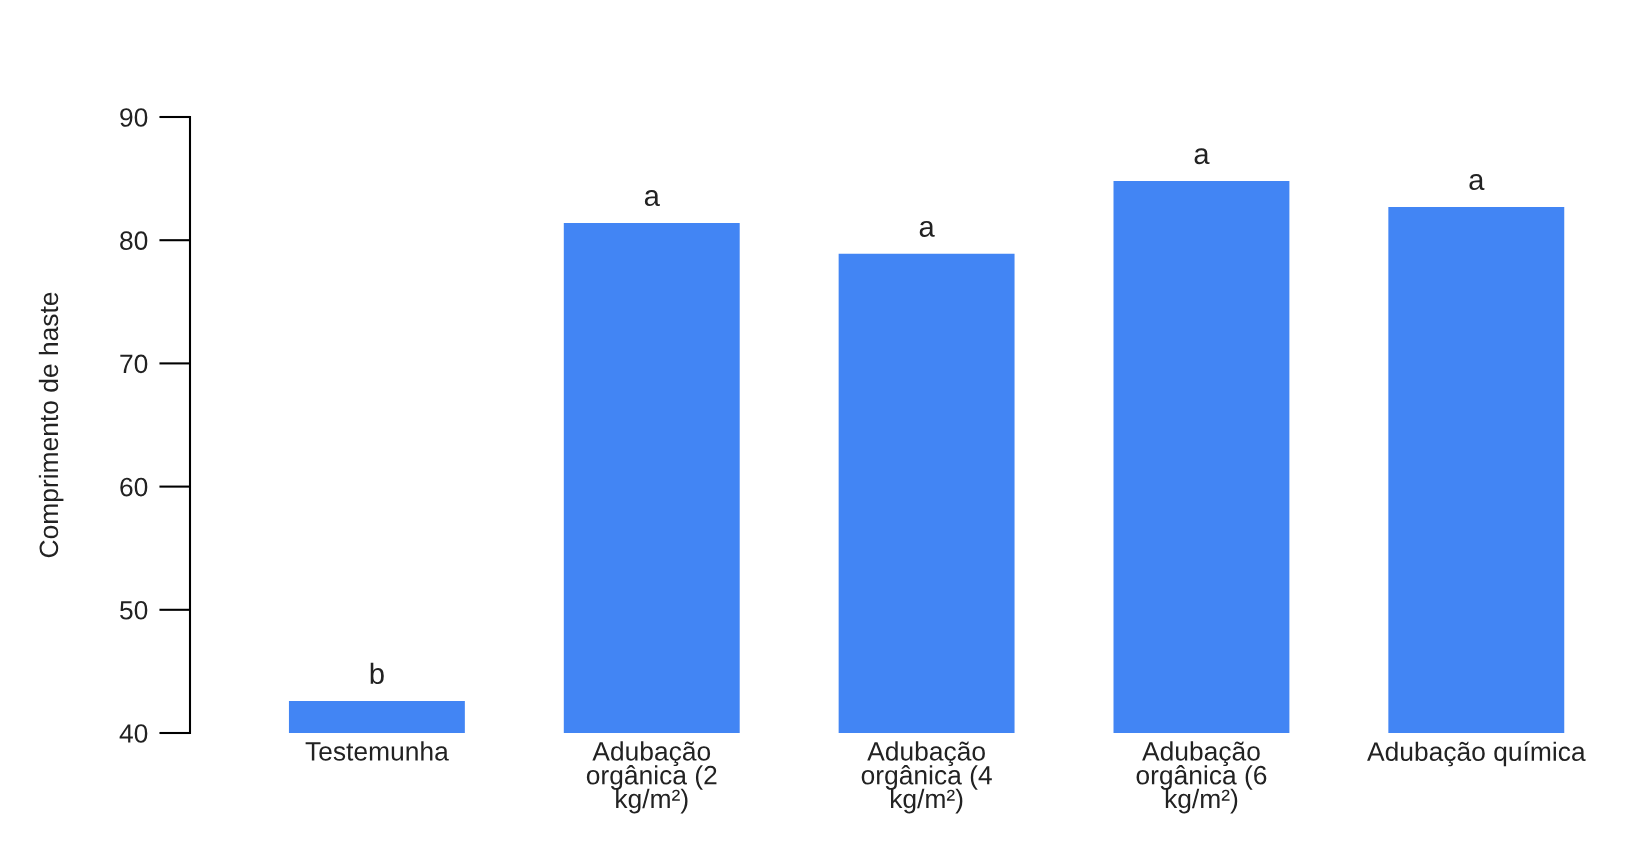  Describe the element at coordinates (133, 733) in the screenshot. I see `y-tick-label: 40` at that location.